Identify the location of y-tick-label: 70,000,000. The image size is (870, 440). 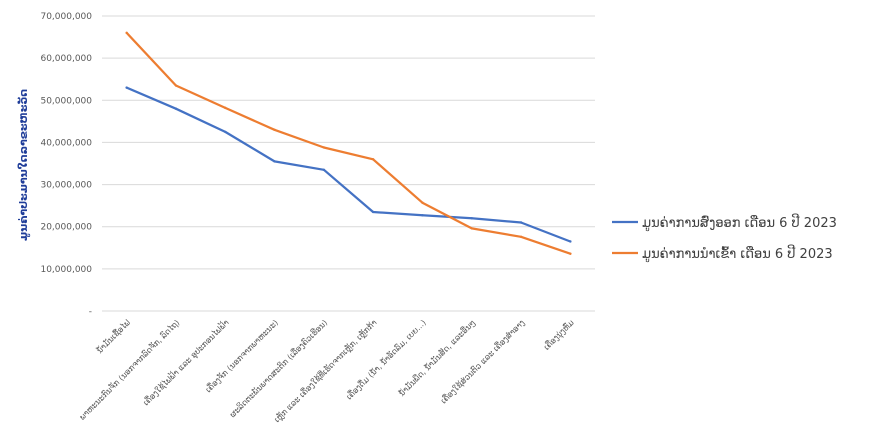
(66, 17).